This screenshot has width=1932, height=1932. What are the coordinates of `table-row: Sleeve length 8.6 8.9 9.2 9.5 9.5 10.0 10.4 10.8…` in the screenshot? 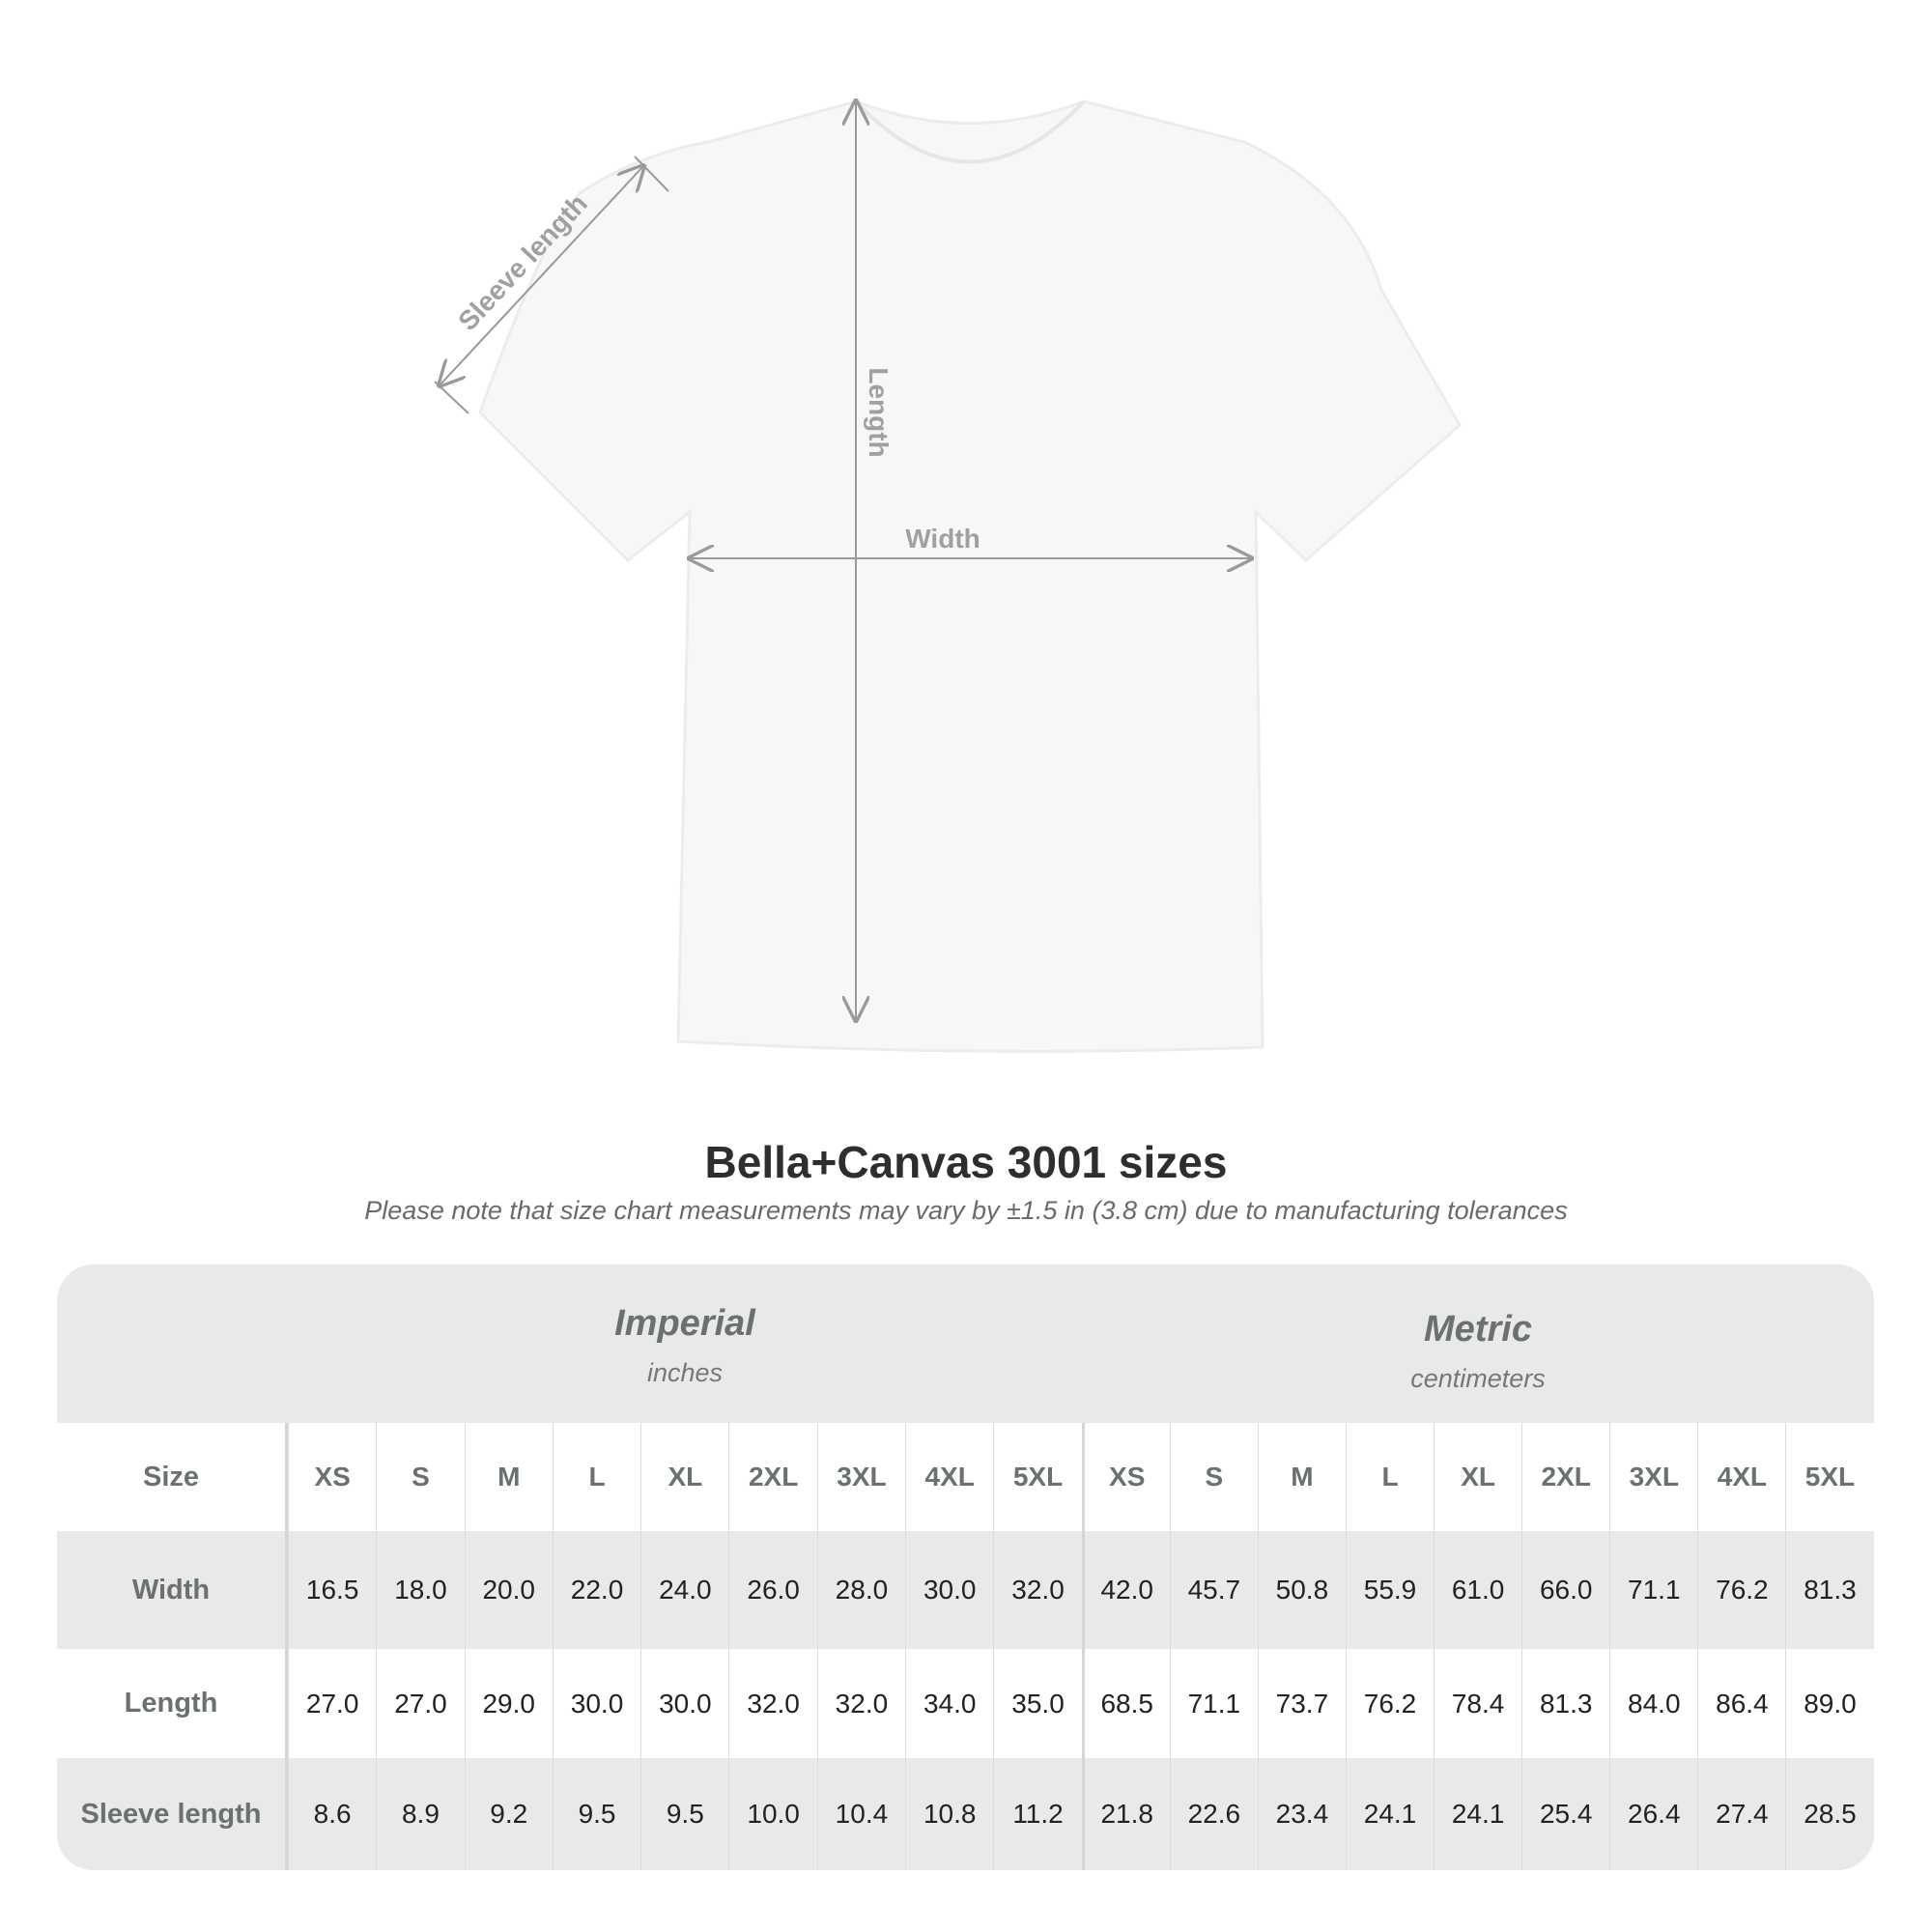 It's located at (965, 1814).